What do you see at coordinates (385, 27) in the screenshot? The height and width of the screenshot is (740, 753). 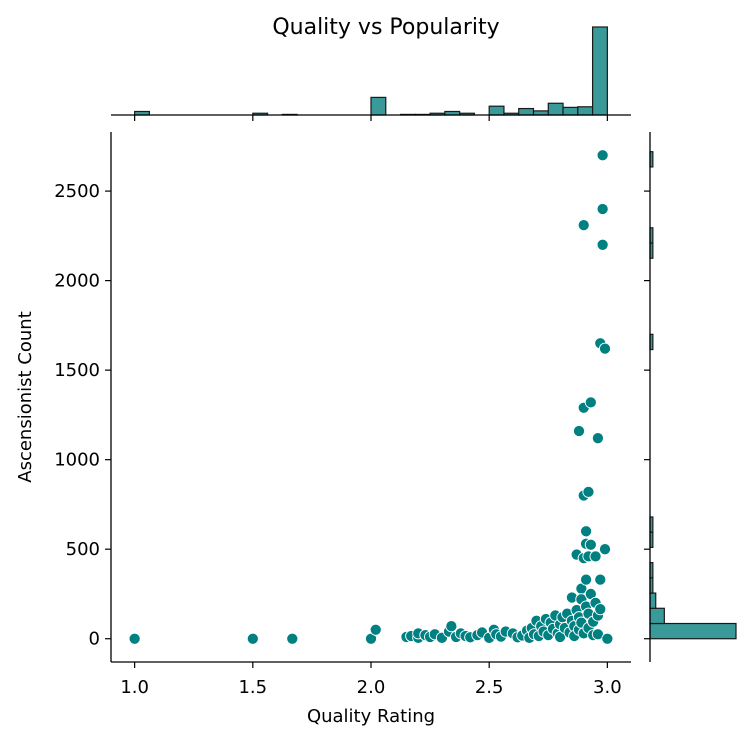 I see `chart-title: Quality vs Popularity` at bounding box center [385, 27].